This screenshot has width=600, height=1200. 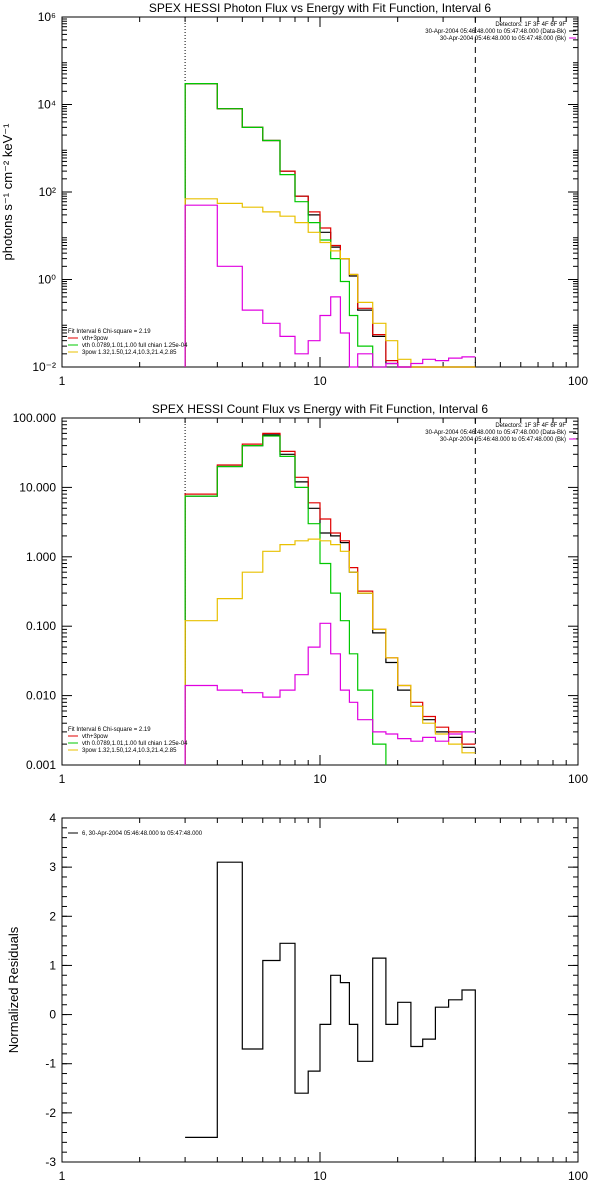 I want to click on y-tick-label: -2, so click(x=50, y=1113).